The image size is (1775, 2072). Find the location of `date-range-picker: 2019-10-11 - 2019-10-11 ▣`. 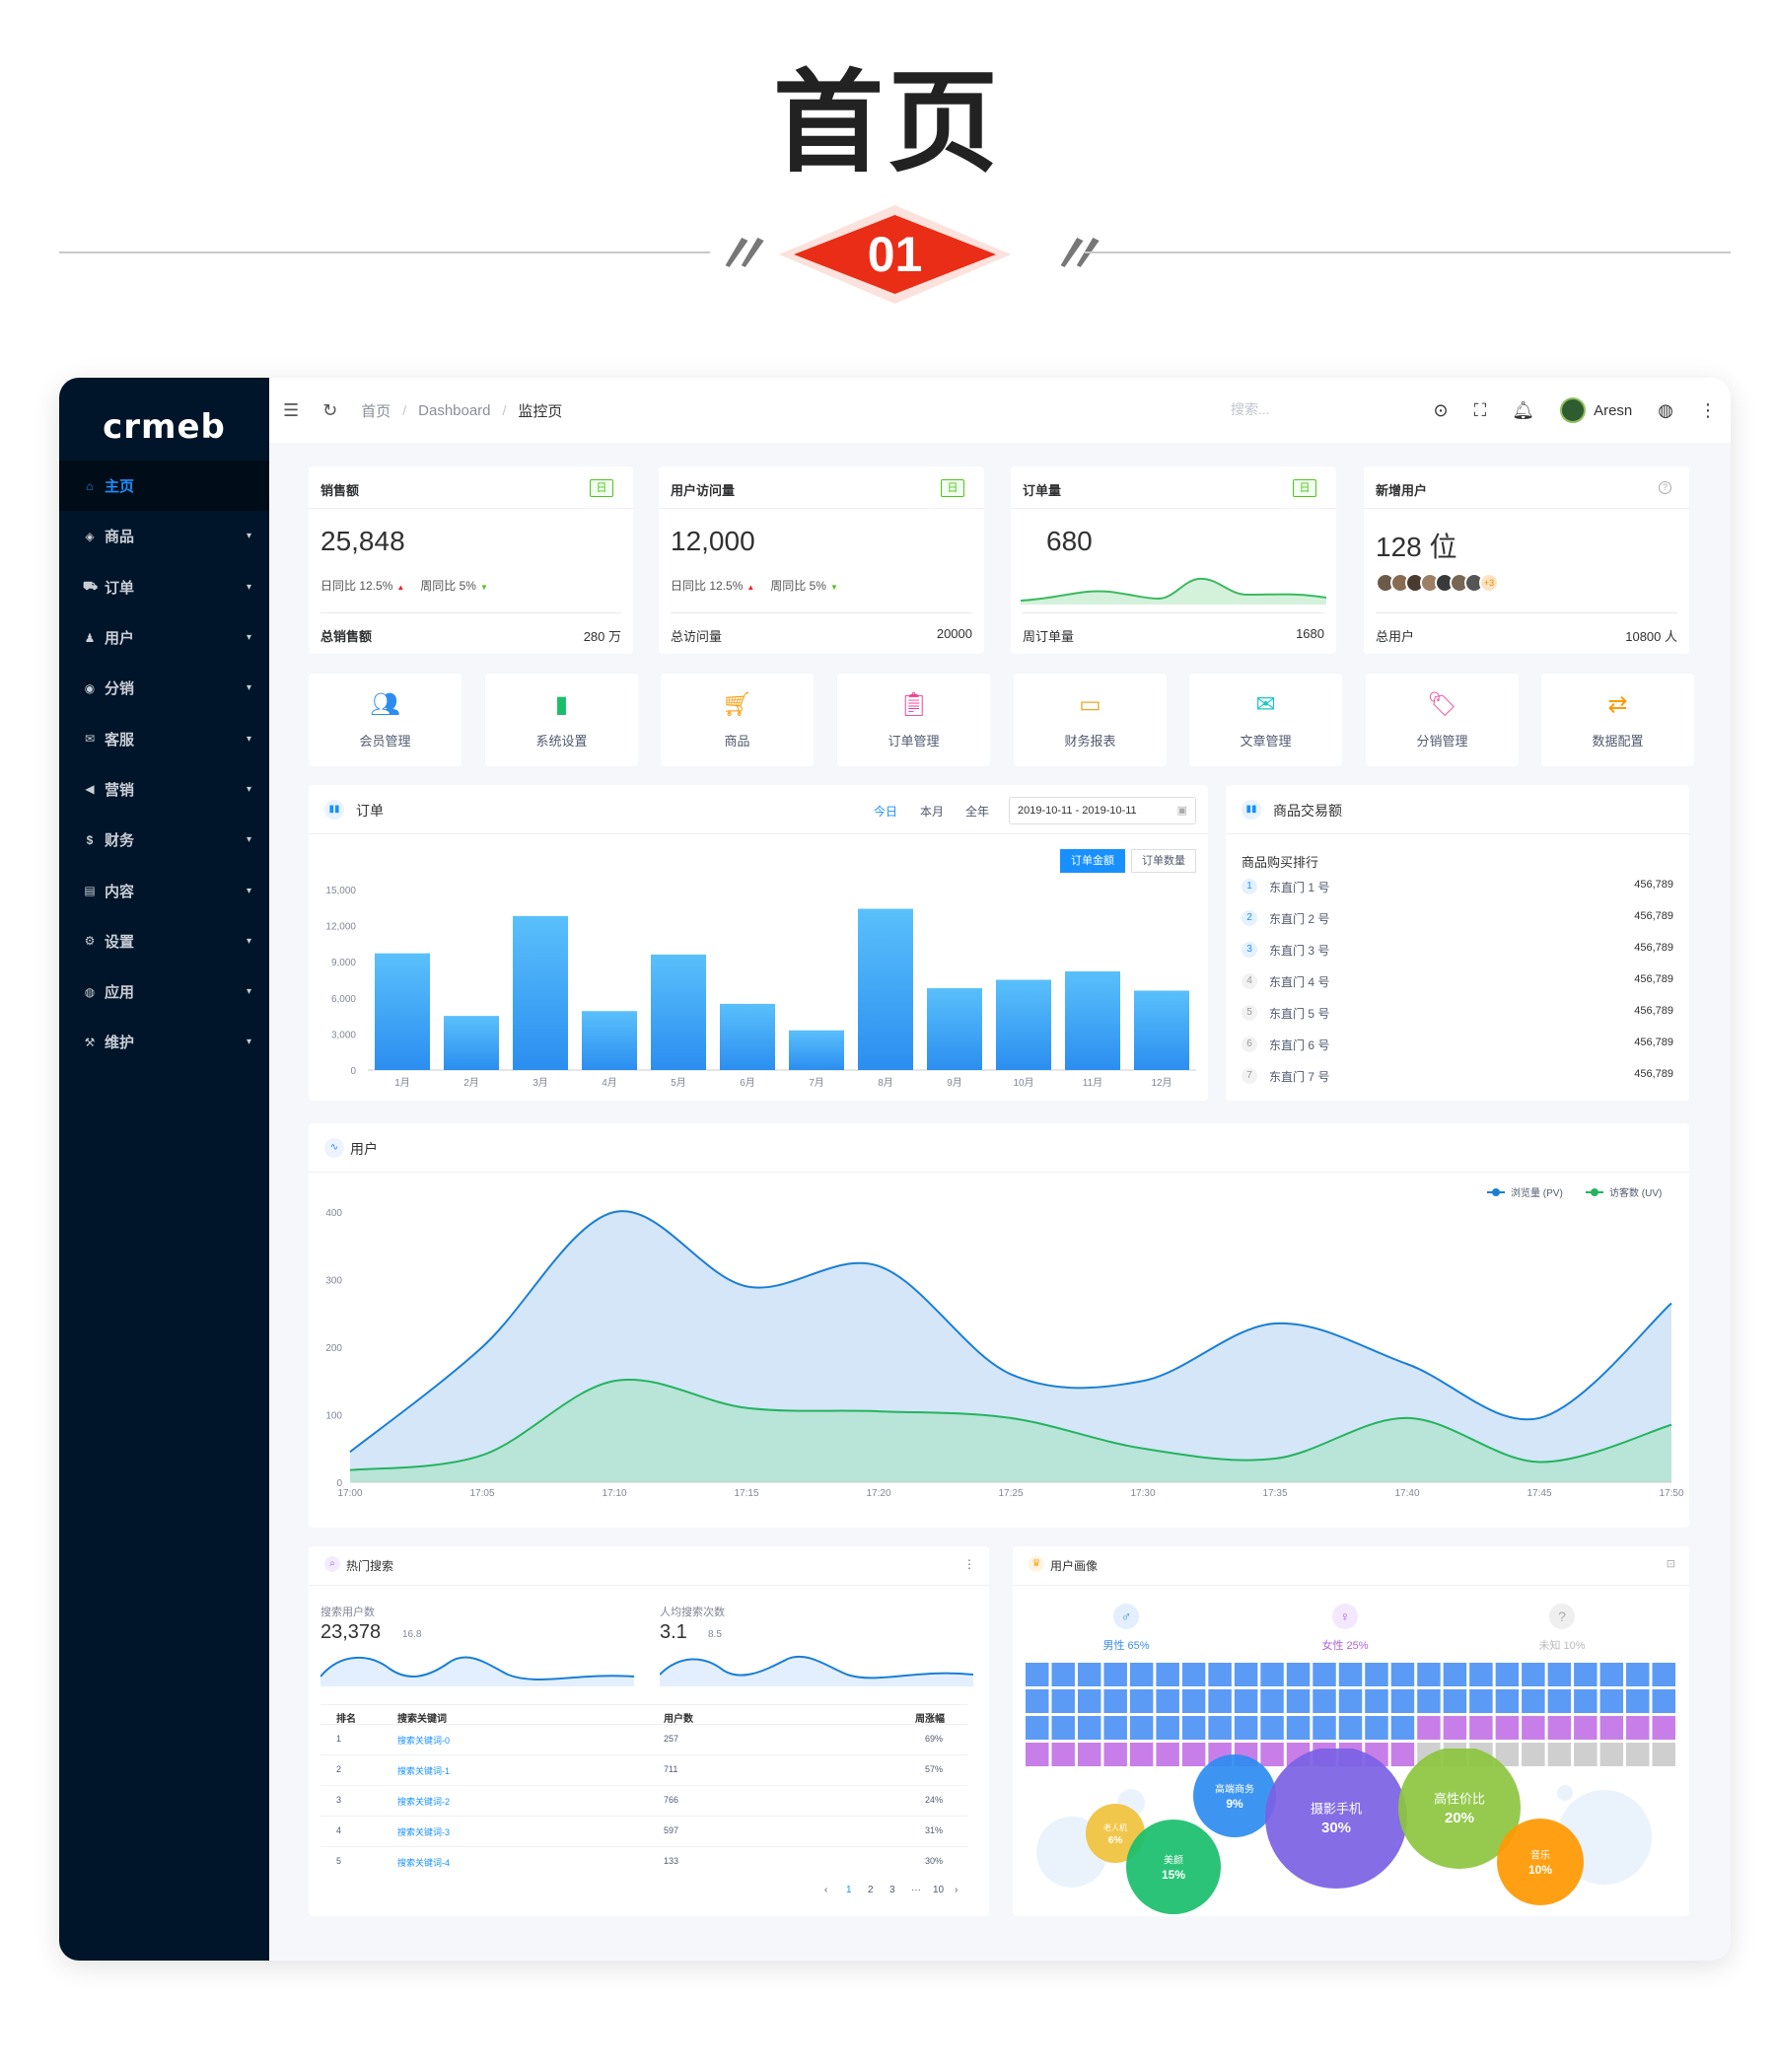

date-range-picker: 2019-10-11 - 2019-10-11 ▣ is located at coordinates (1103, 810).